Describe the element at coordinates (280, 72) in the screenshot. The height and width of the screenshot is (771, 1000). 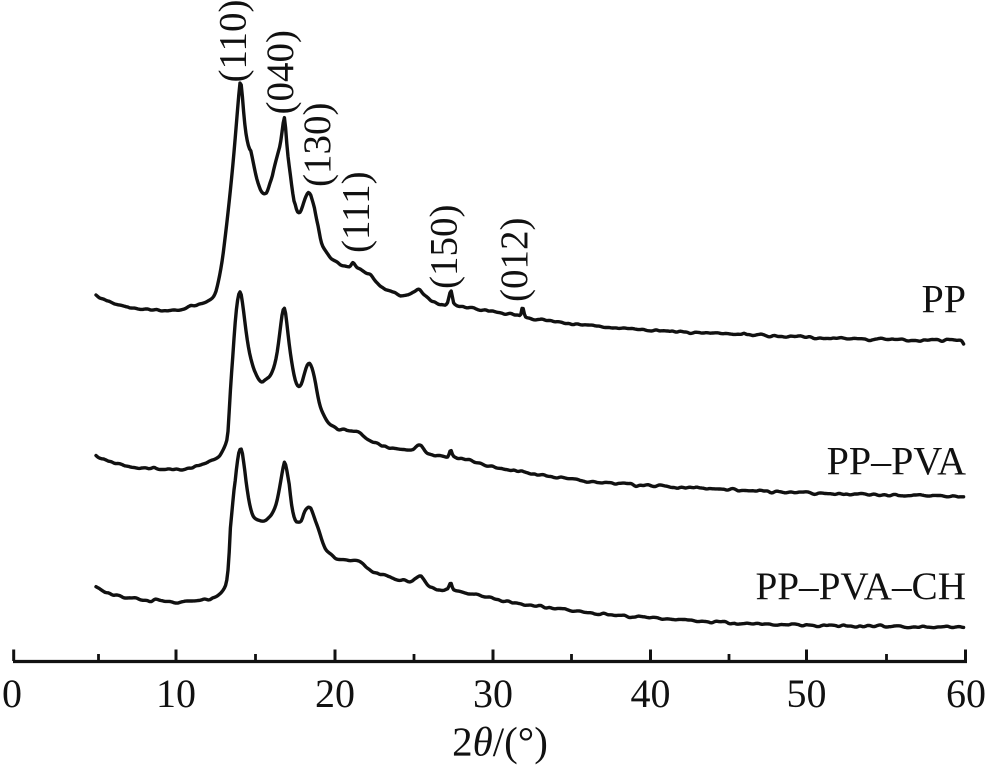
I see `svg-text: (040)` at that location.